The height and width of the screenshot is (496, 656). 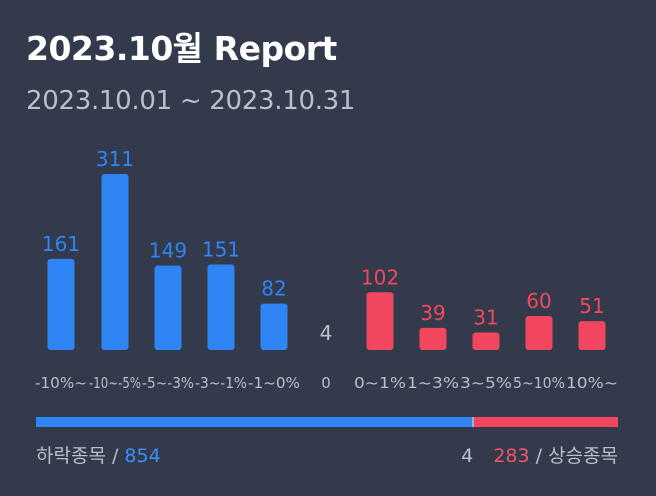 I want to click on value-label-4: 82, so click(x=273, y=289).